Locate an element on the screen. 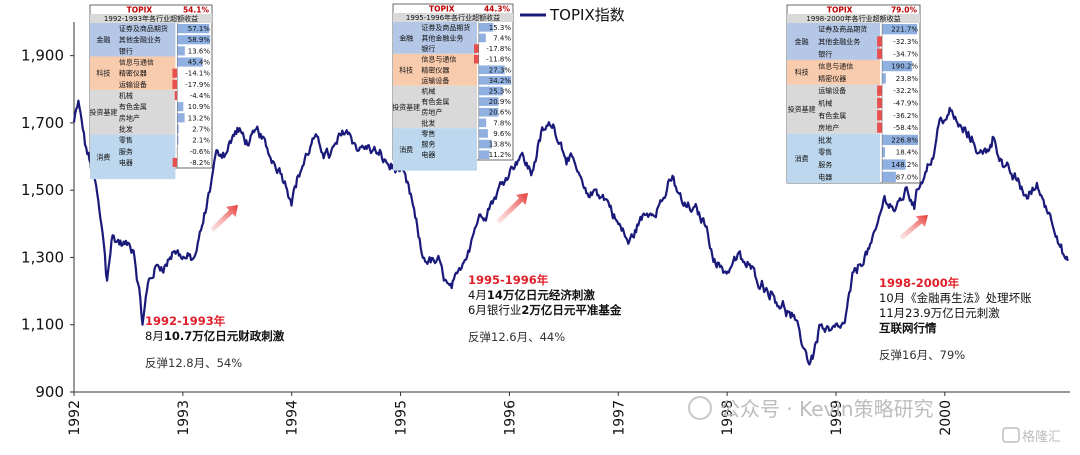  table-row-value: 9.6% is located at coordinates (502, 134).